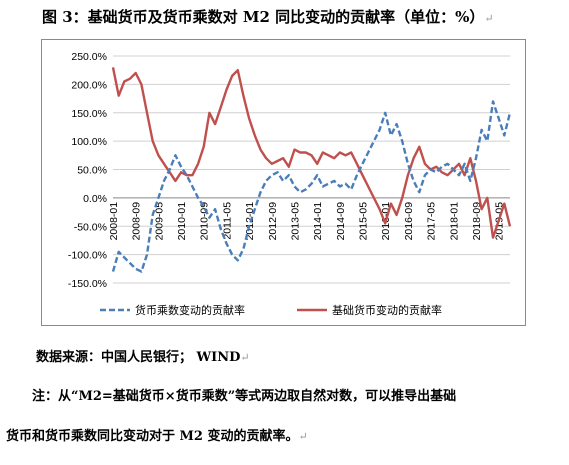  What do you see at coordinates (454, 221) in the screenshot?
I see `x-tick-label: 2018-01` at bounding box center [454, 221].